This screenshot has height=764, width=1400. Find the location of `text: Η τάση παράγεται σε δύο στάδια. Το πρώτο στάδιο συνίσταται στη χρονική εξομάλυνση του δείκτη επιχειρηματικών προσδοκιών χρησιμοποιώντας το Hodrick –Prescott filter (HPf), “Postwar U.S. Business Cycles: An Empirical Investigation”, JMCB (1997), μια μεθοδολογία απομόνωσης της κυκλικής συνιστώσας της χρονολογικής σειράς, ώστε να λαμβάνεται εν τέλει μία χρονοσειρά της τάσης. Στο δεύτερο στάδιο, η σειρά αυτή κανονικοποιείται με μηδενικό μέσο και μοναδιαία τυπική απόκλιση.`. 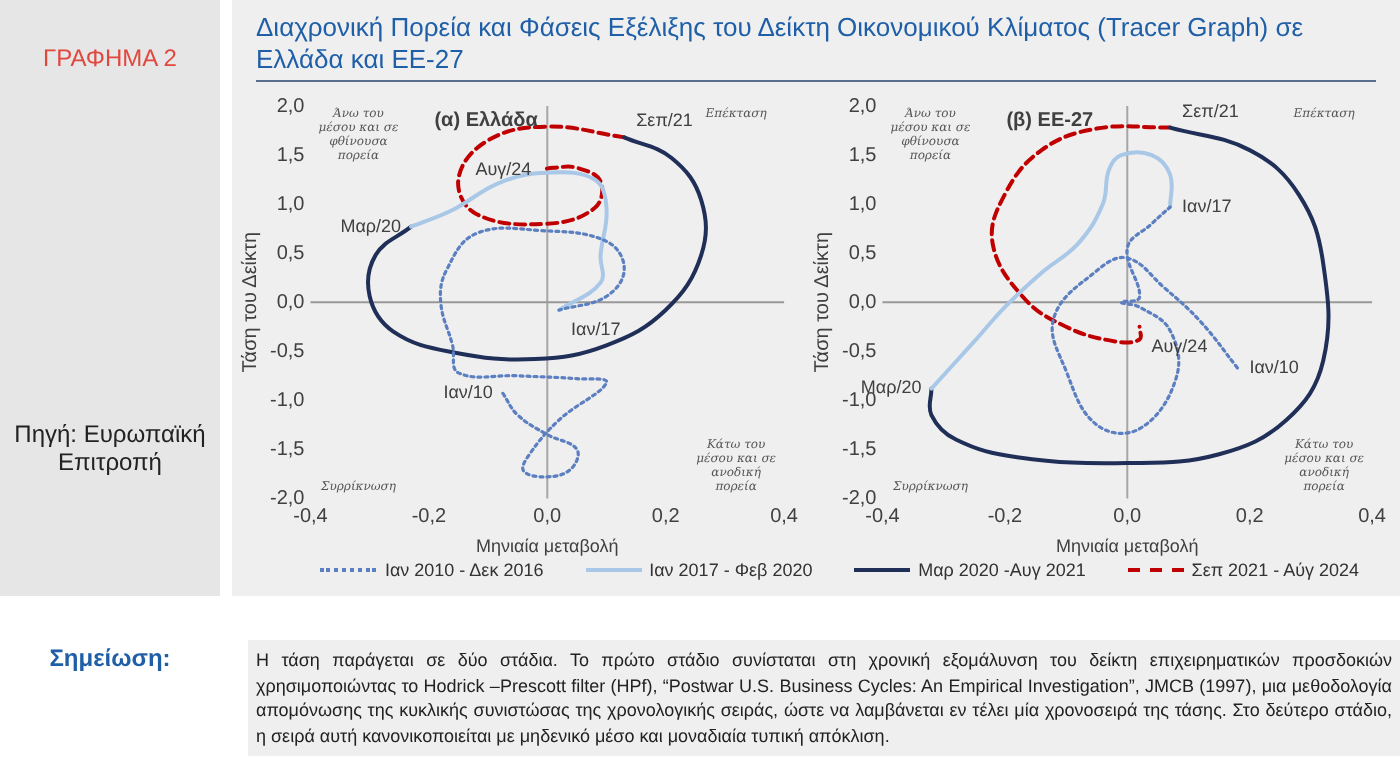

text: Η τάση παράγεται σε δύο στάδια. Το πρώτο στάδιο συνίσταται στη χρονική εξομάλυνση του δείκτη επιχειρηματικών προσδοκιών χρησιμοποιώντας το Hodrick –Prescott filter (HPf), “Postwar U.S. Business Cycles: An Empirical Investigation”, JMCB (1997), μια μεθοδολογία απομόνωσης της κυκλικής συνιστώσας της χρονολογικής σειράς, ώστε να λαμβάνεται εν τέλει μία χρονοσειρά της τάσης. Στο δεύτερο στάδιο, η σειρά αυτή κανονικοποιείται με μηδενικό μέσο και μοναδιαία τυπική απόκλιση. is located at coordinates (824, 698).